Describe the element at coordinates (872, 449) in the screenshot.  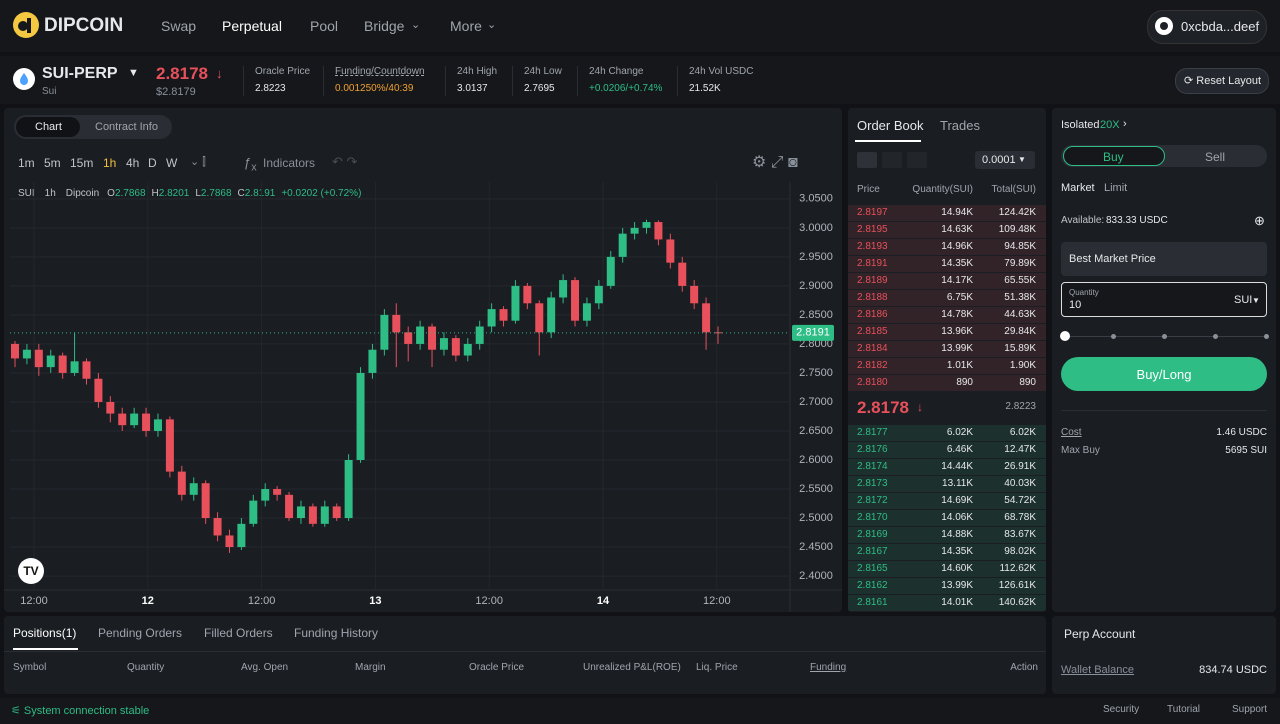
I see `ob-price: 2.8176` at that location.